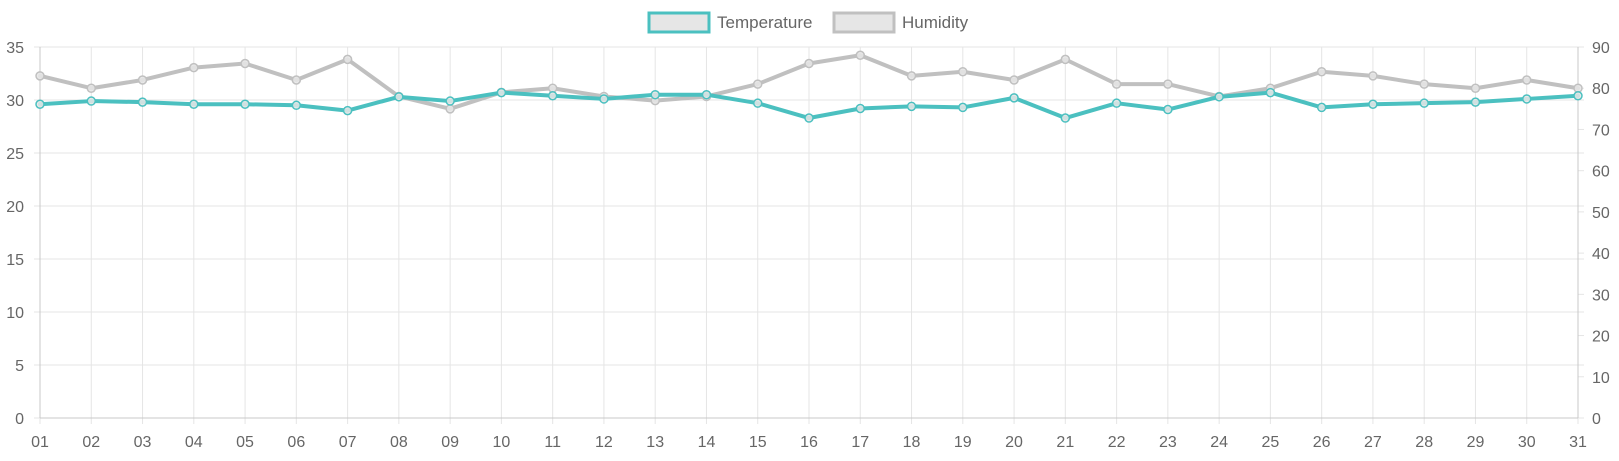 This screenshot has height=461, width=1619. I want to click on x-tick-label: 31, so click(1578, 442).